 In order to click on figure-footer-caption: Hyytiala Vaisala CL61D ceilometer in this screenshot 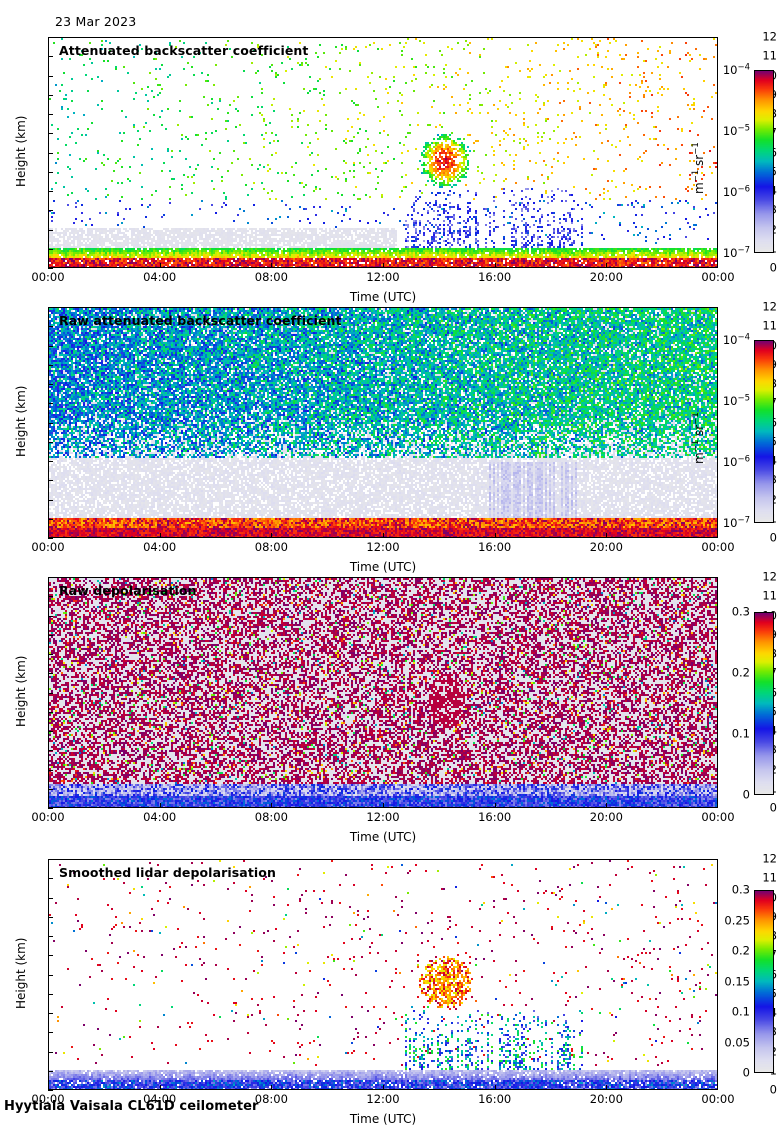, I will do `click(131, 1106)`.